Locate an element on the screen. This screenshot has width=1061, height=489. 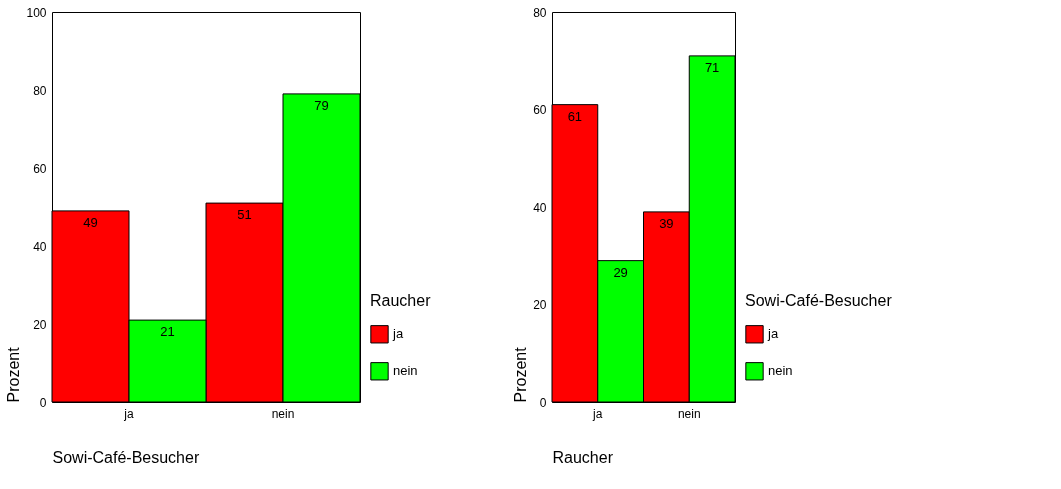
data-label: 39 is located at coordinates (666, 223).